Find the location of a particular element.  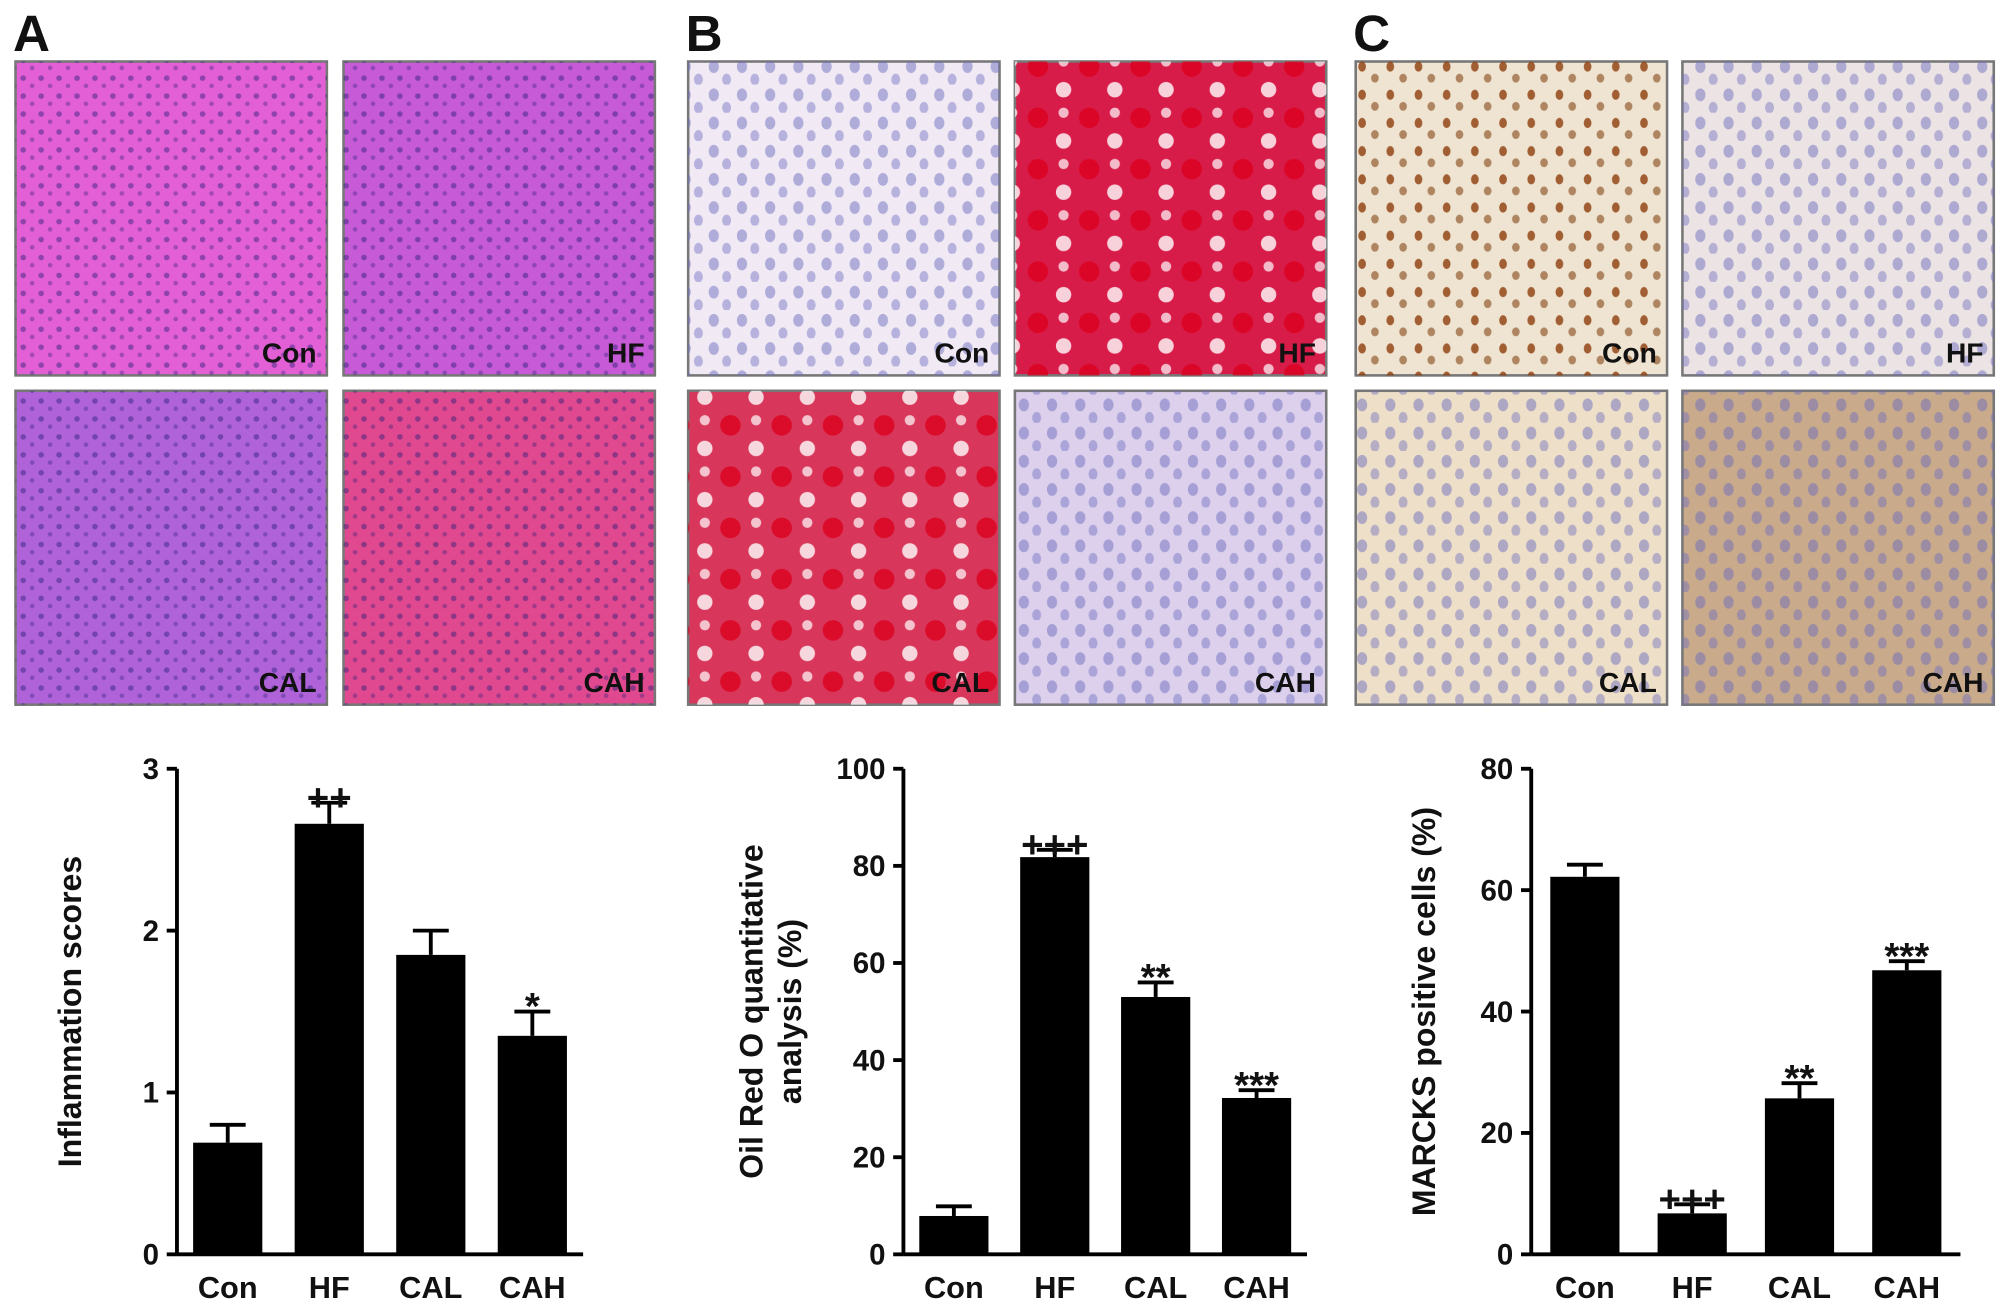

y-tick-label: 2 is located at coordinates (151, 931).